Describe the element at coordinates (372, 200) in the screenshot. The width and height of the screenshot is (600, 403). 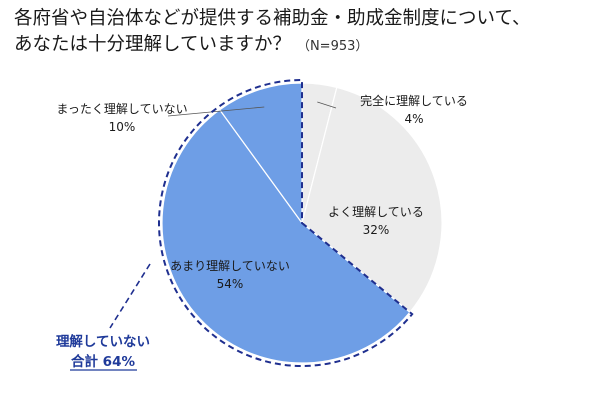
I see `pie-slice-yoku` at that location.